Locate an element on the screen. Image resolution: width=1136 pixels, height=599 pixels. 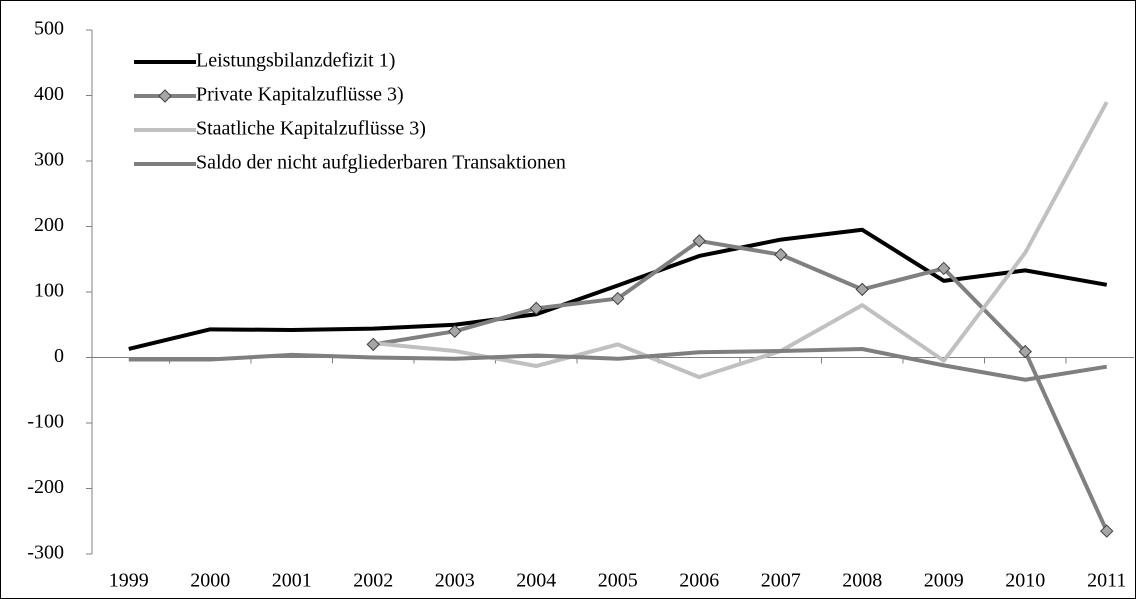
y-tick-label: 400 is located at coordinates (49, 94).